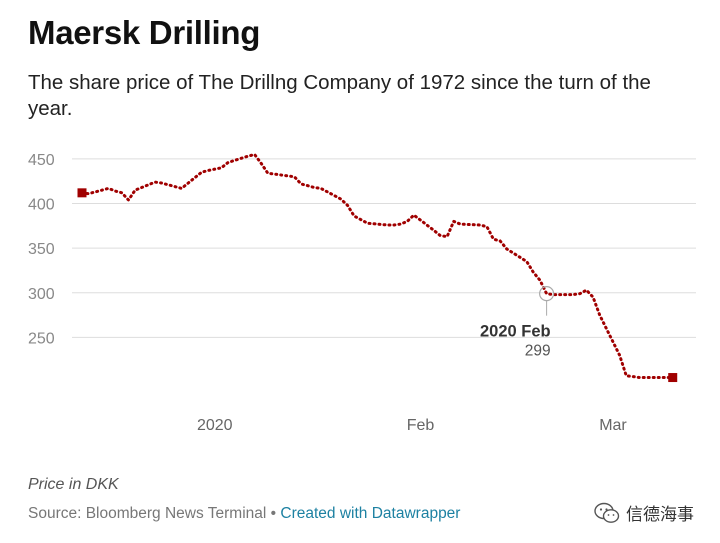  Describe the element at coordinates (41, 160) in the screenshot. I see `y-tick-label-450: 450` at that location.